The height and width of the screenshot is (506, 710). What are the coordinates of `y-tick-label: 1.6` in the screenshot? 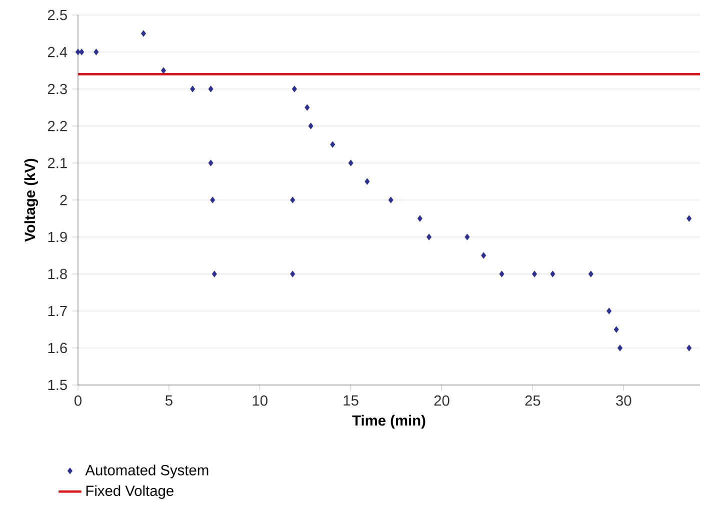 It's located at (57, 348).